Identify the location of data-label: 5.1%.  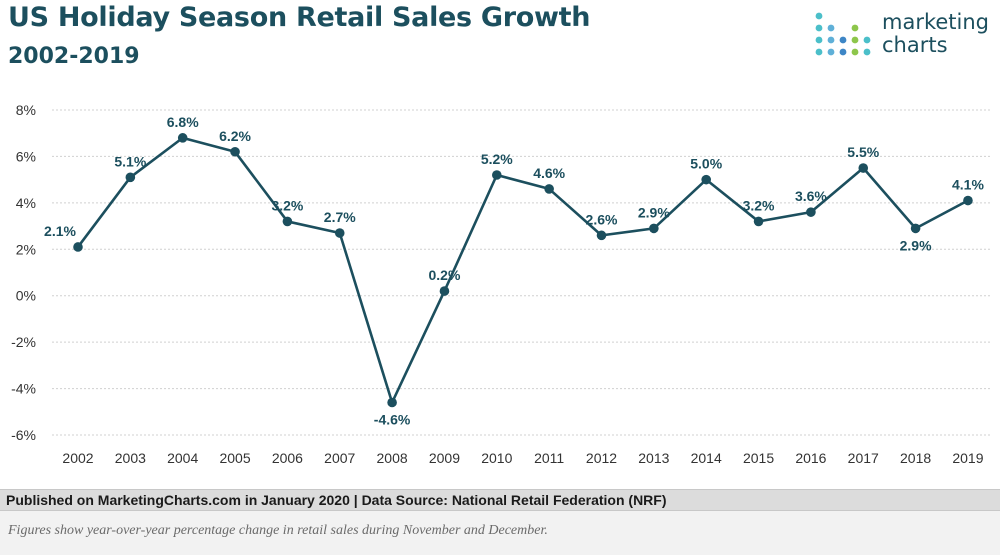
(130, 161).